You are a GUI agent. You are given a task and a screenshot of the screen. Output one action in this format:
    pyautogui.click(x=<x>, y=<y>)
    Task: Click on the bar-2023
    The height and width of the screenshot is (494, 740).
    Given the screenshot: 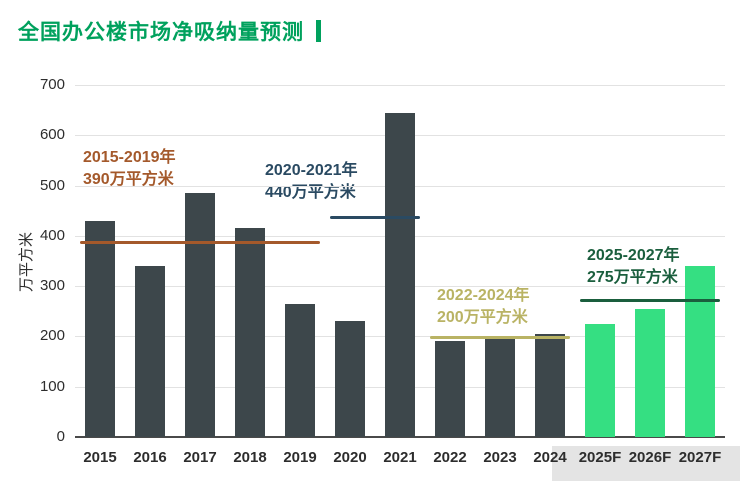 What is the action you would take?
    pyautogui.click(x=500, y=387)
    